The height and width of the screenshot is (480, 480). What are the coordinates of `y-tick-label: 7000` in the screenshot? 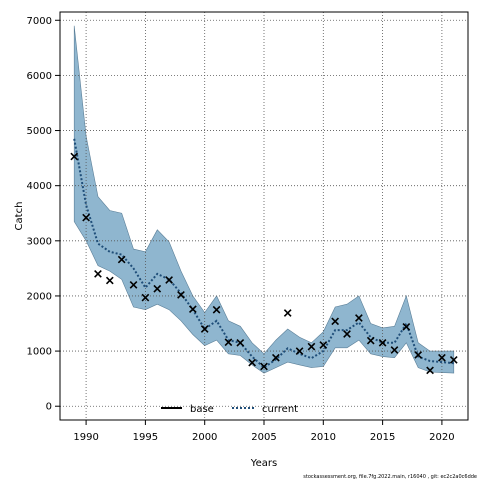 It's located at (39, 21).